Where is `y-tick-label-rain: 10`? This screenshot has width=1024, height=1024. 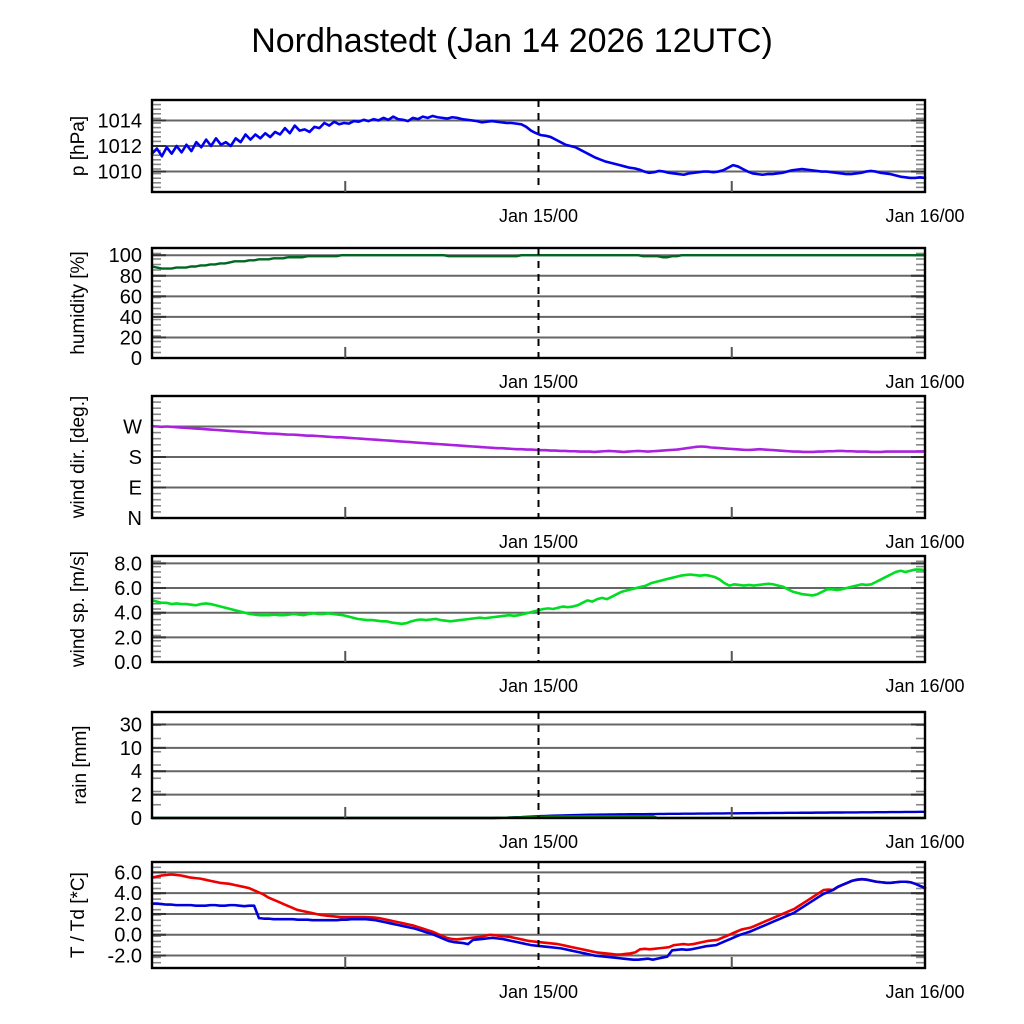
y-tick-label-rain: 10 is located at coordinates (131, 749).